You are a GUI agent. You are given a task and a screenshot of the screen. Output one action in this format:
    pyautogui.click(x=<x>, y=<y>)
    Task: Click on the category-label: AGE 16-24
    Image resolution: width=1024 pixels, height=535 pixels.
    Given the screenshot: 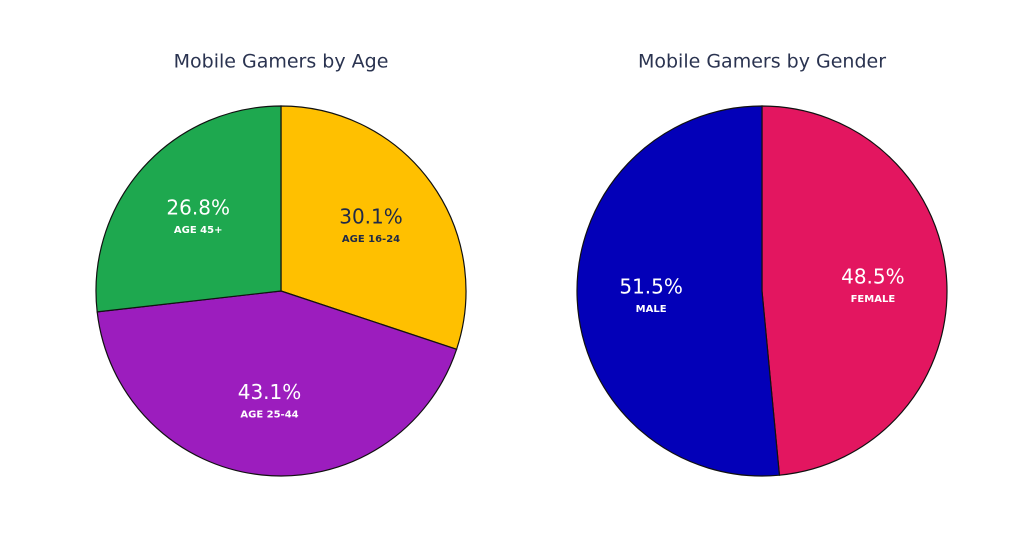 What is the action you would take?
    pyautogui.click(x=371, y=239)
    